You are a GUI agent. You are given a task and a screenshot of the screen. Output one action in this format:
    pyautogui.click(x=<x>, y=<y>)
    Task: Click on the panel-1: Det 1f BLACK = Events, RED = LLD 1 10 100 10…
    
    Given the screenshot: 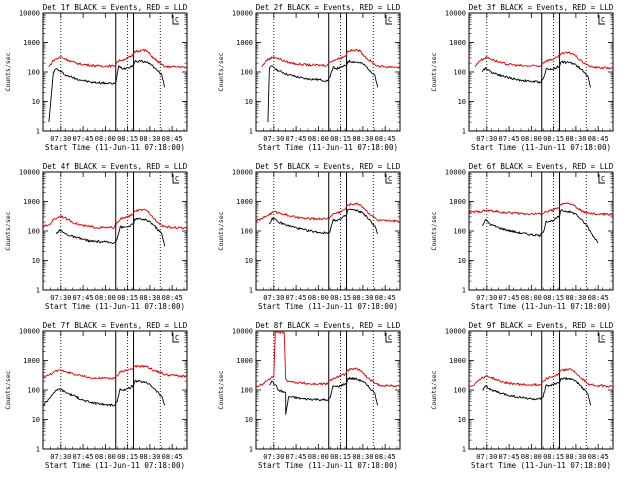 What is the action you would take?
    pyautogui.click(x=96, y=77)
    